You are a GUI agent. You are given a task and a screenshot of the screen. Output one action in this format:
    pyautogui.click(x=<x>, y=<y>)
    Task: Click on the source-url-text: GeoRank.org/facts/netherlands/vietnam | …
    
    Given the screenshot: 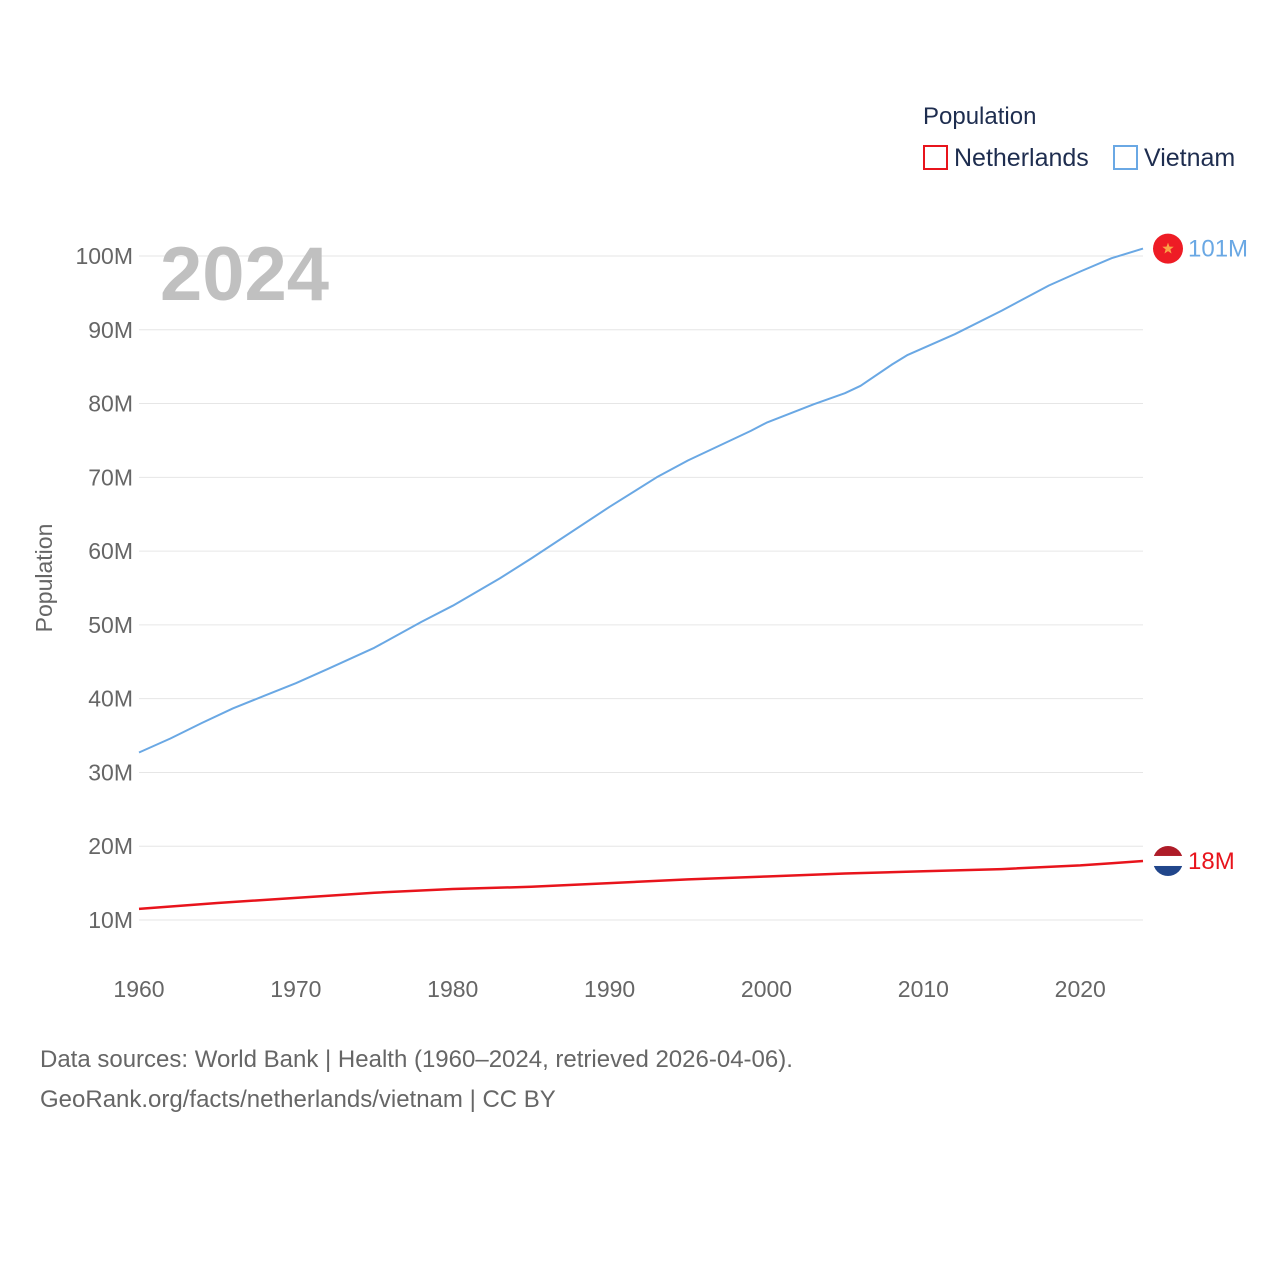 What is the action you would take?
    pyautogui.click(x=298, y=1099)
    